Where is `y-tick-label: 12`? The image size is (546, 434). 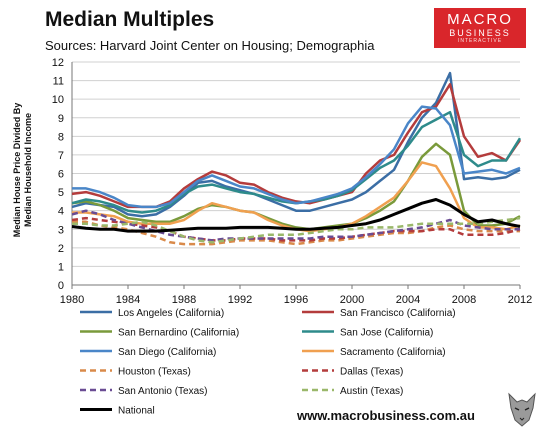
y-tick-label: 12 is located at coordinates (58, 63).